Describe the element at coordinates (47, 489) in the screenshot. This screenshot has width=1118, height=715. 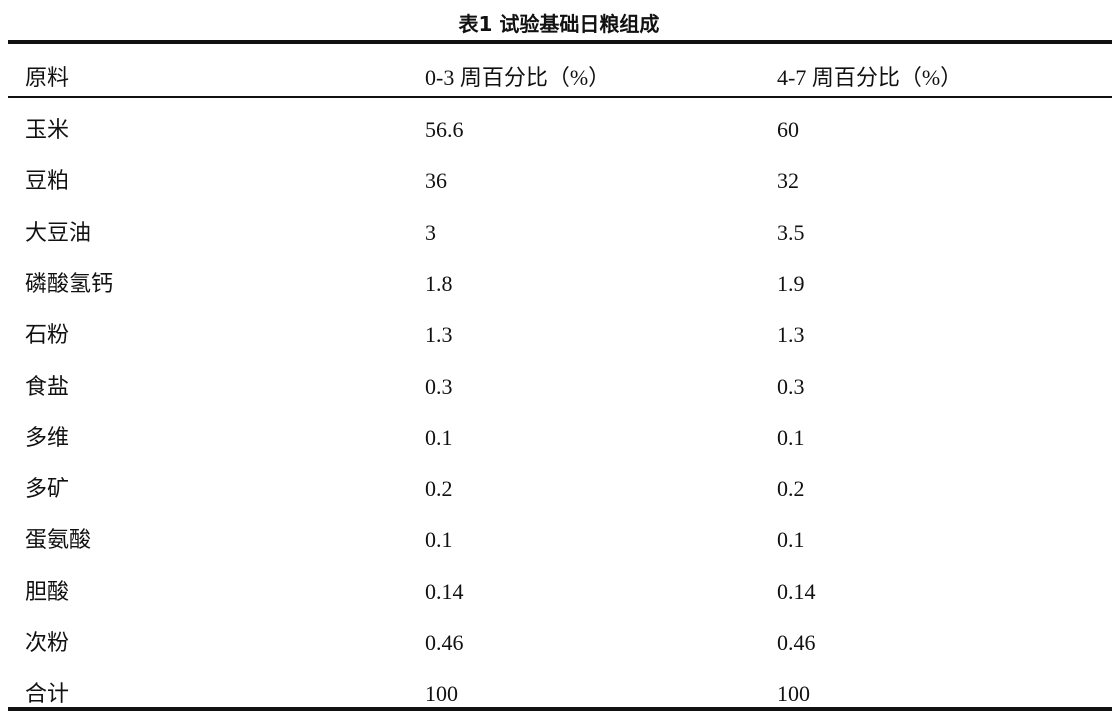
I see `table-cell: 多矿` at that location.